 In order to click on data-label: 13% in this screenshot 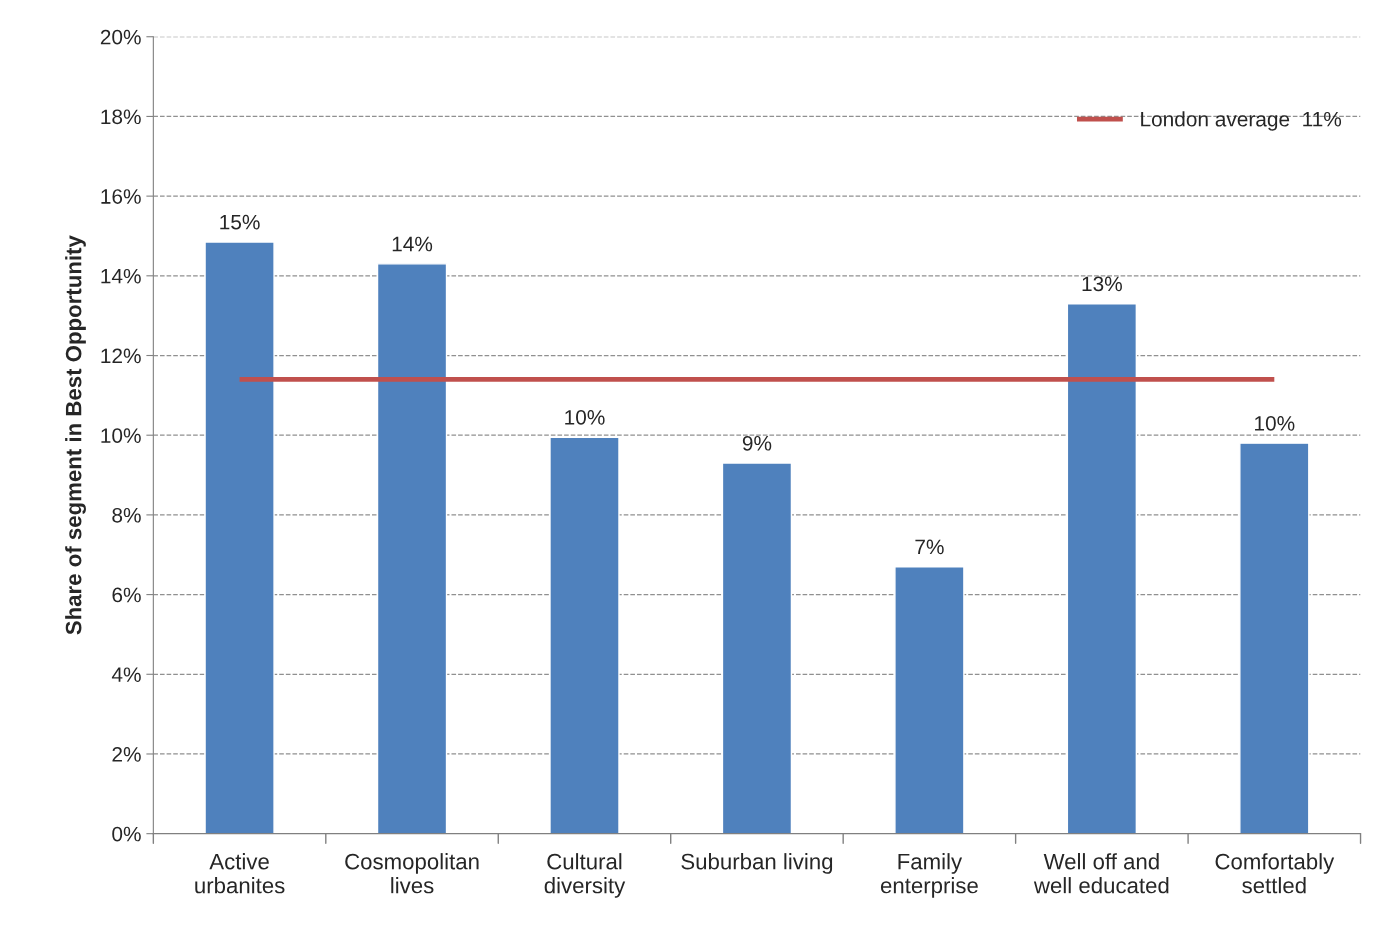, I will do `click(1102, 284)`.